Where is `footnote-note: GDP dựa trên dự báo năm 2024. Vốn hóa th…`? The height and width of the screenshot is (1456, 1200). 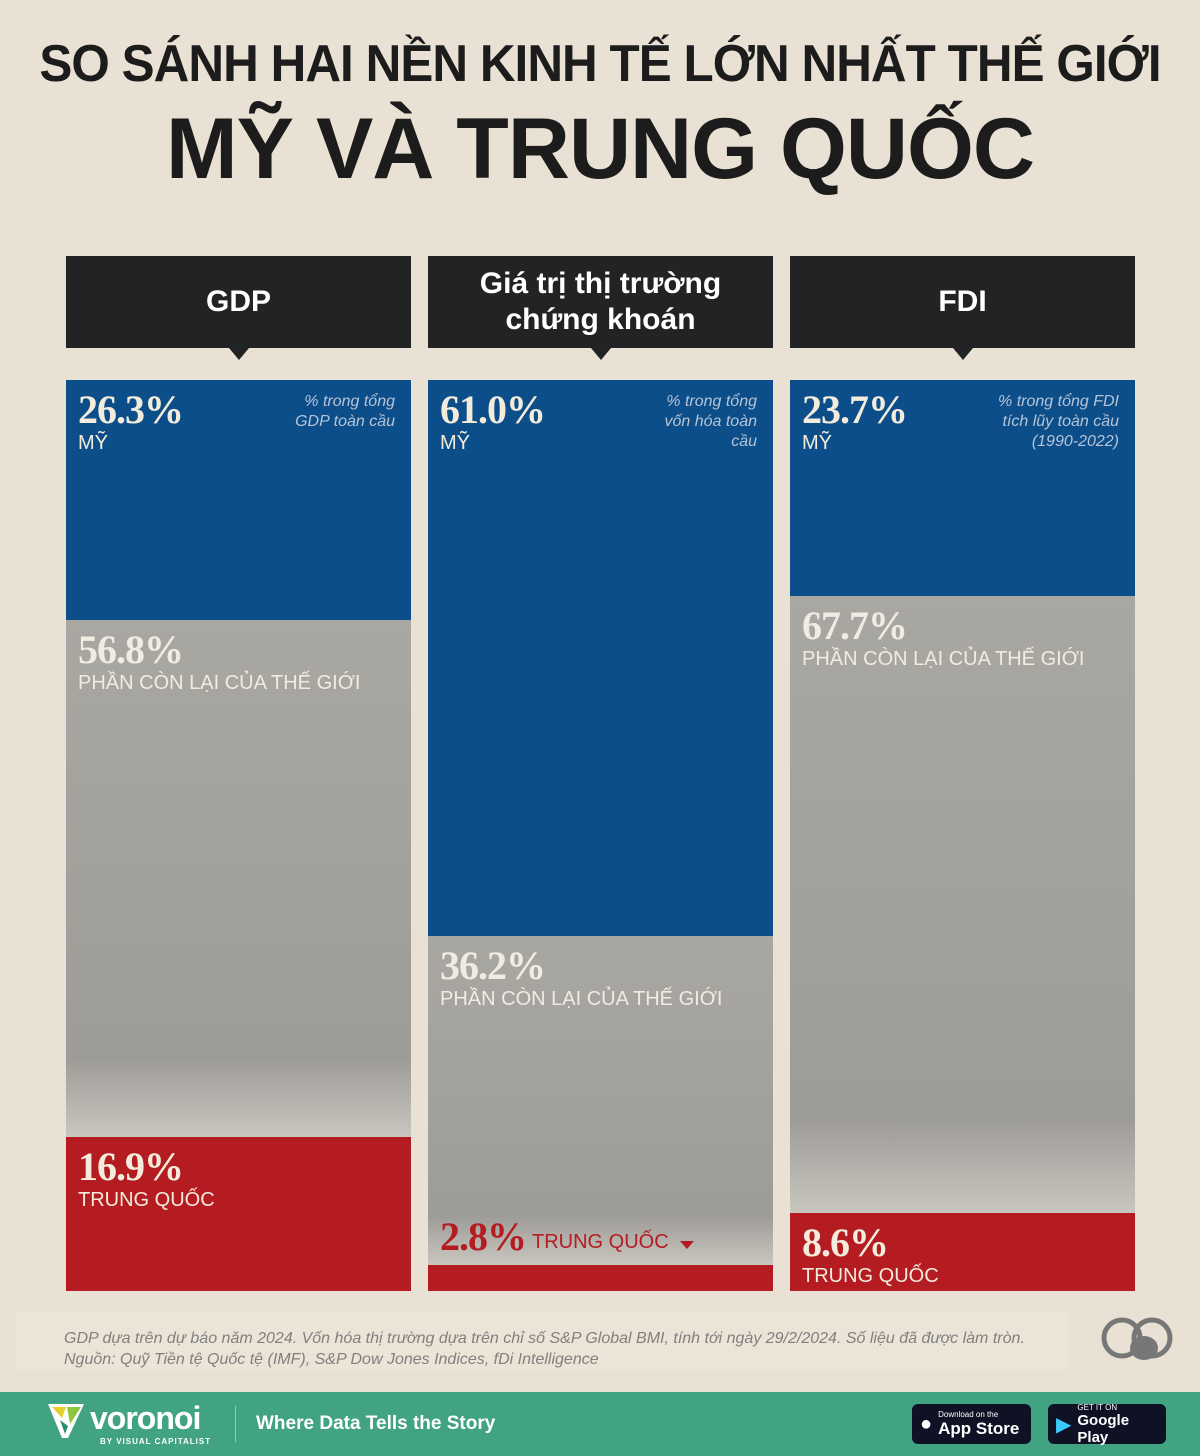 footnote-note: GDP dựa trên dự báo năm 2024. Vốn hóa th… is located at coordinates (544, 1338).